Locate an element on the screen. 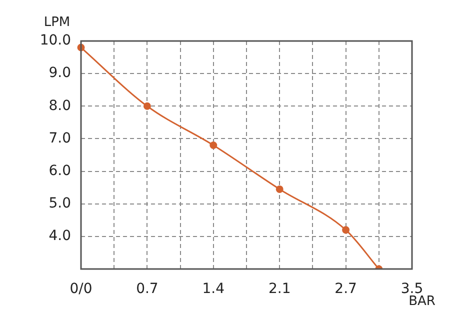  x-axis-title: BAR is located at coordinates (422, 301).